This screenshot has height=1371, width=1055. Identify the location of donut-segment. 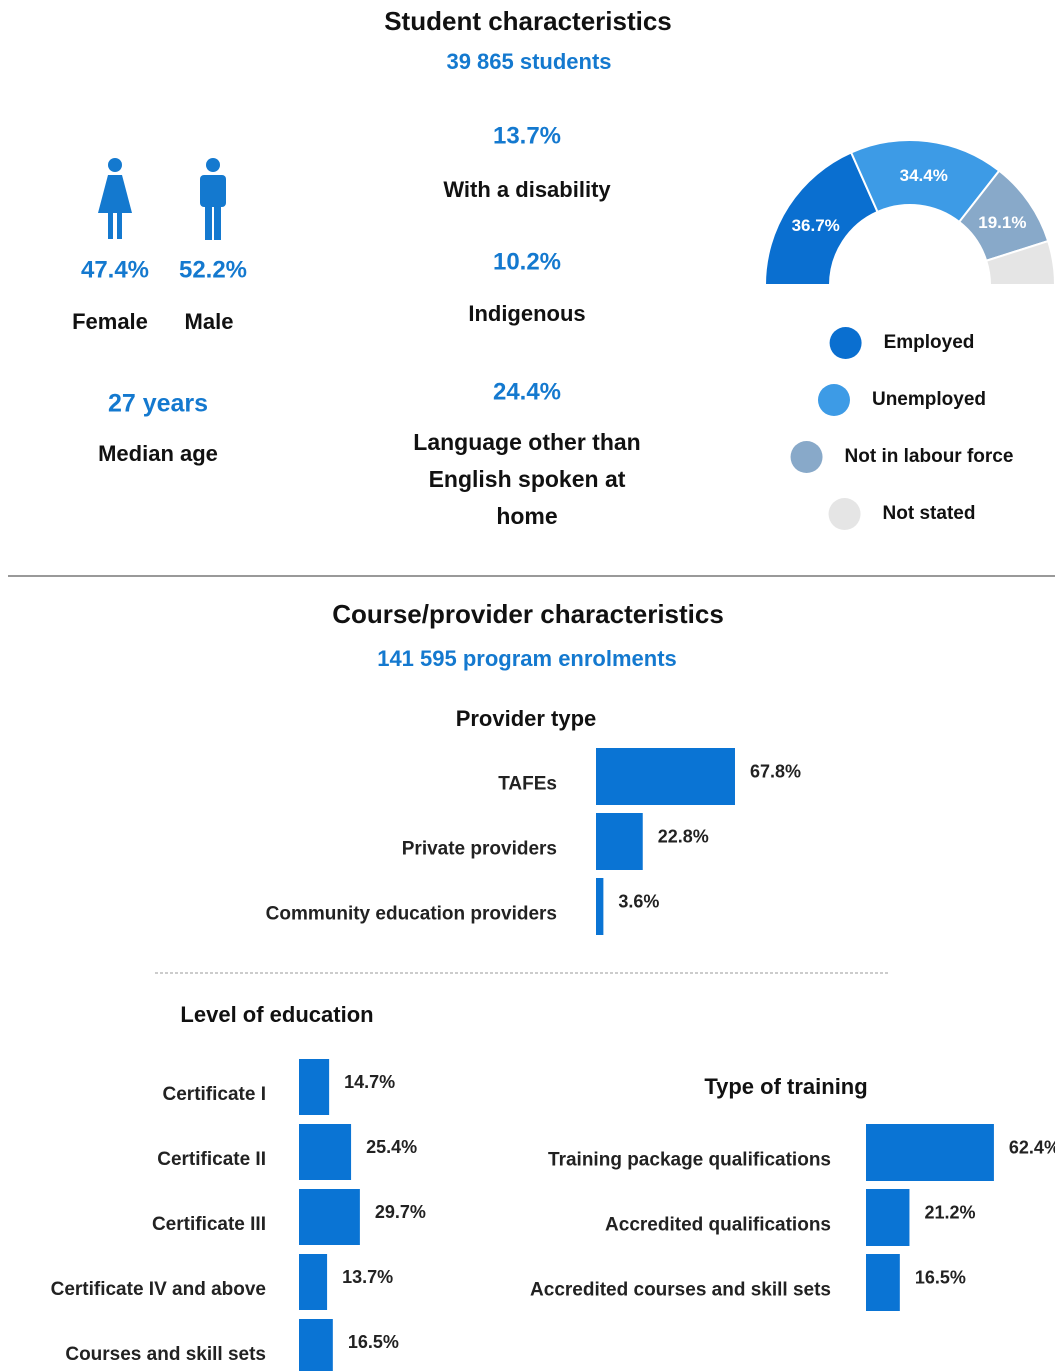
(1019, 262).